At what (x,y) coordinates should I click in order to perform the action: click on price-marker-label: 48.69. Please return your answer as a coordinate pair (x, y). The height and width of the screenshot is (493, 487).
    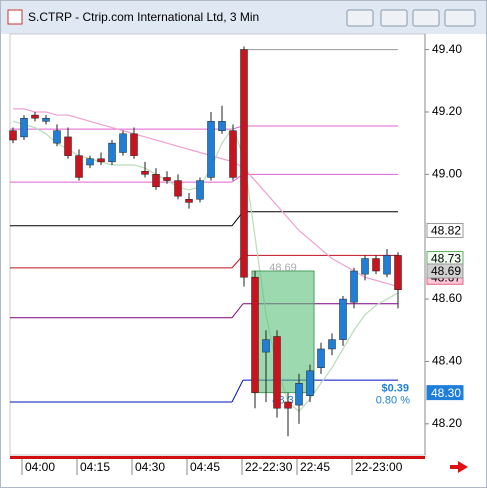
    Looking at the image, I should click on (446, 271).